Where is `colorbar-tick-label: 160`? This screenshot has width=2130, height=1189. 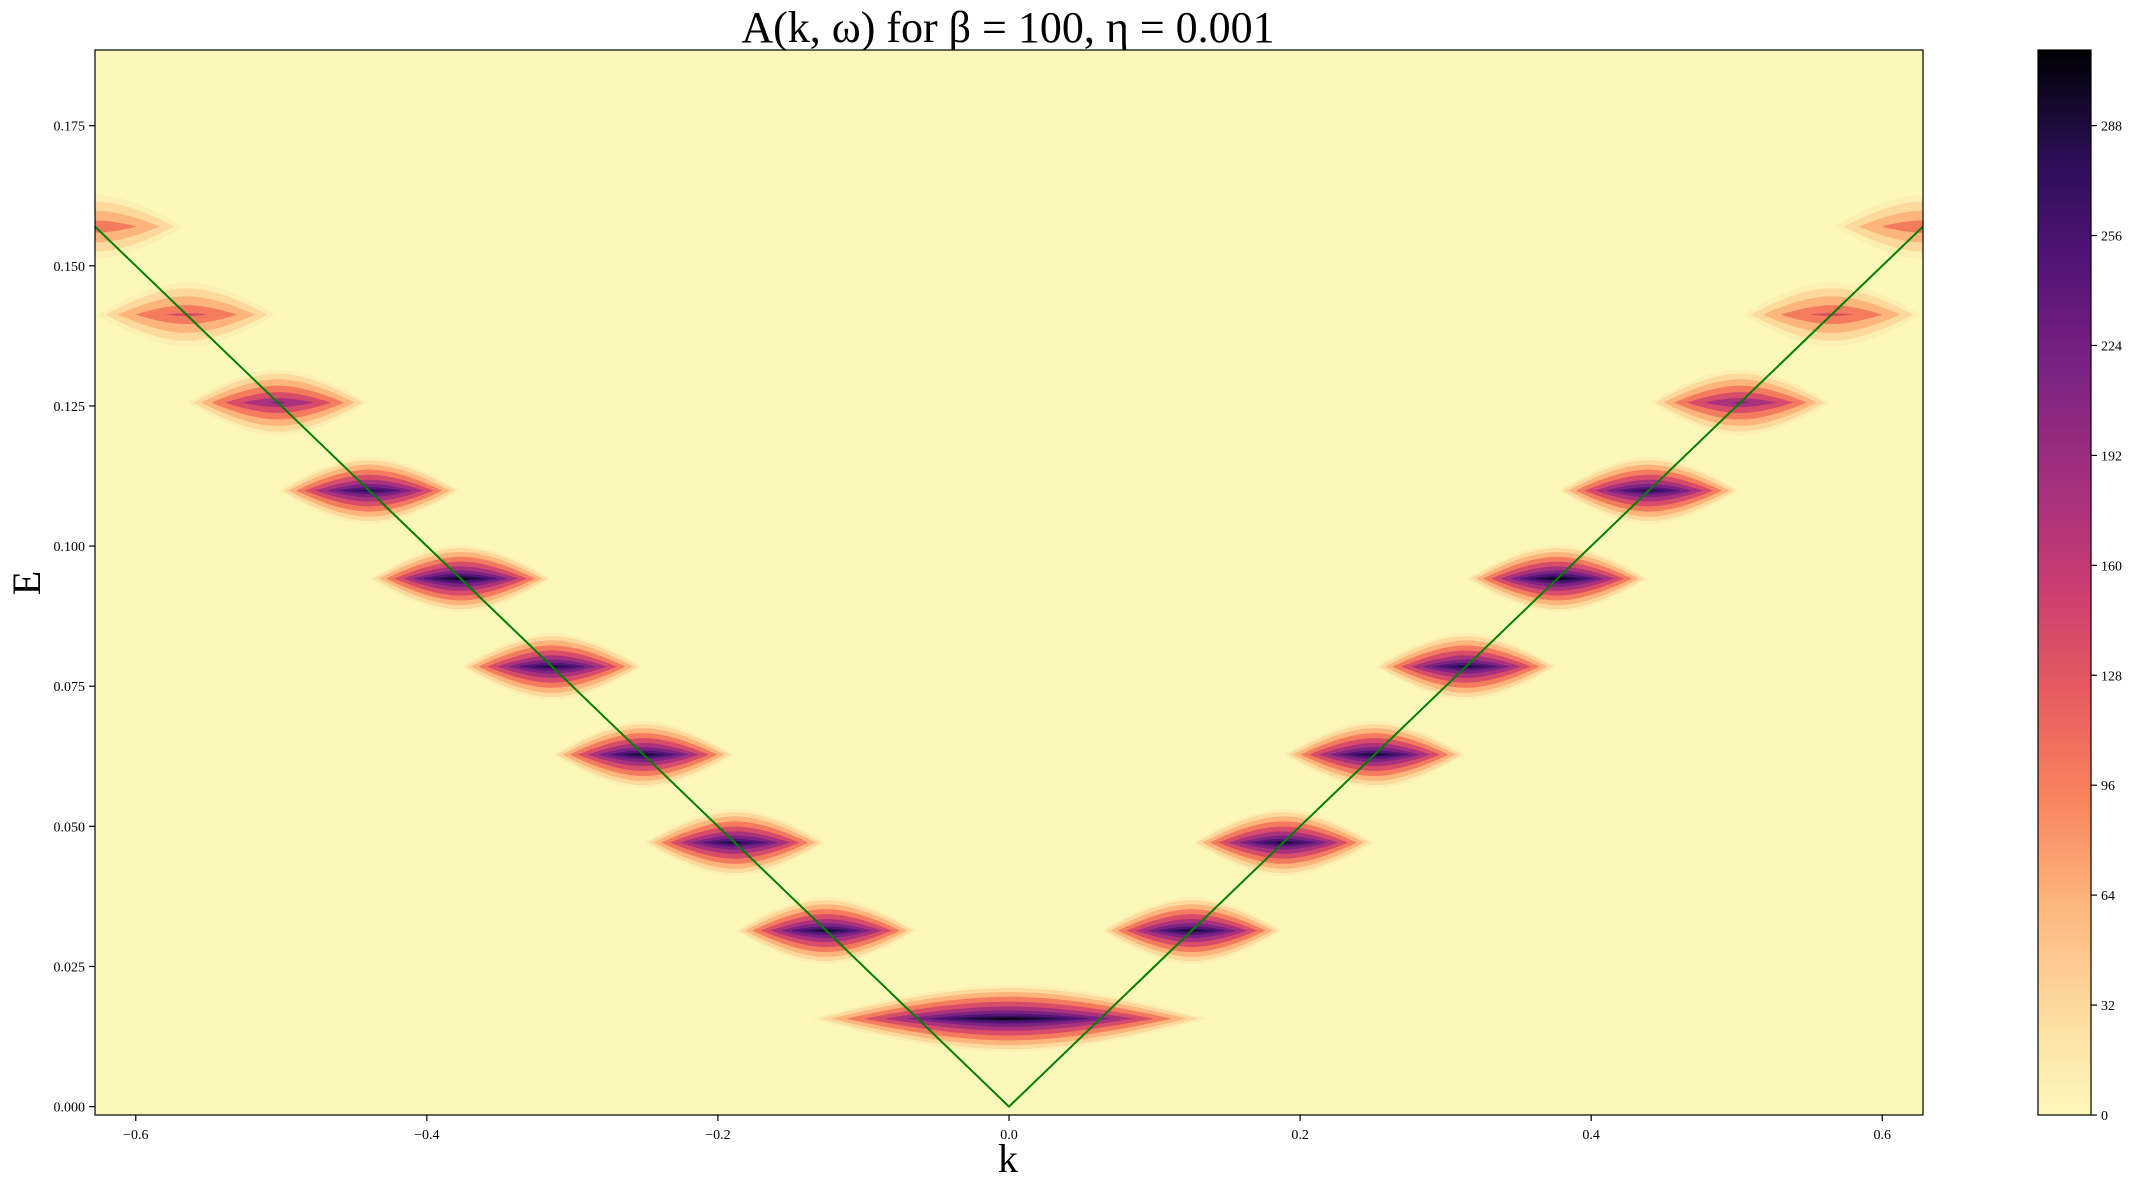
colorbar-tick-label: 160 is located at coordinates (2111, 566).